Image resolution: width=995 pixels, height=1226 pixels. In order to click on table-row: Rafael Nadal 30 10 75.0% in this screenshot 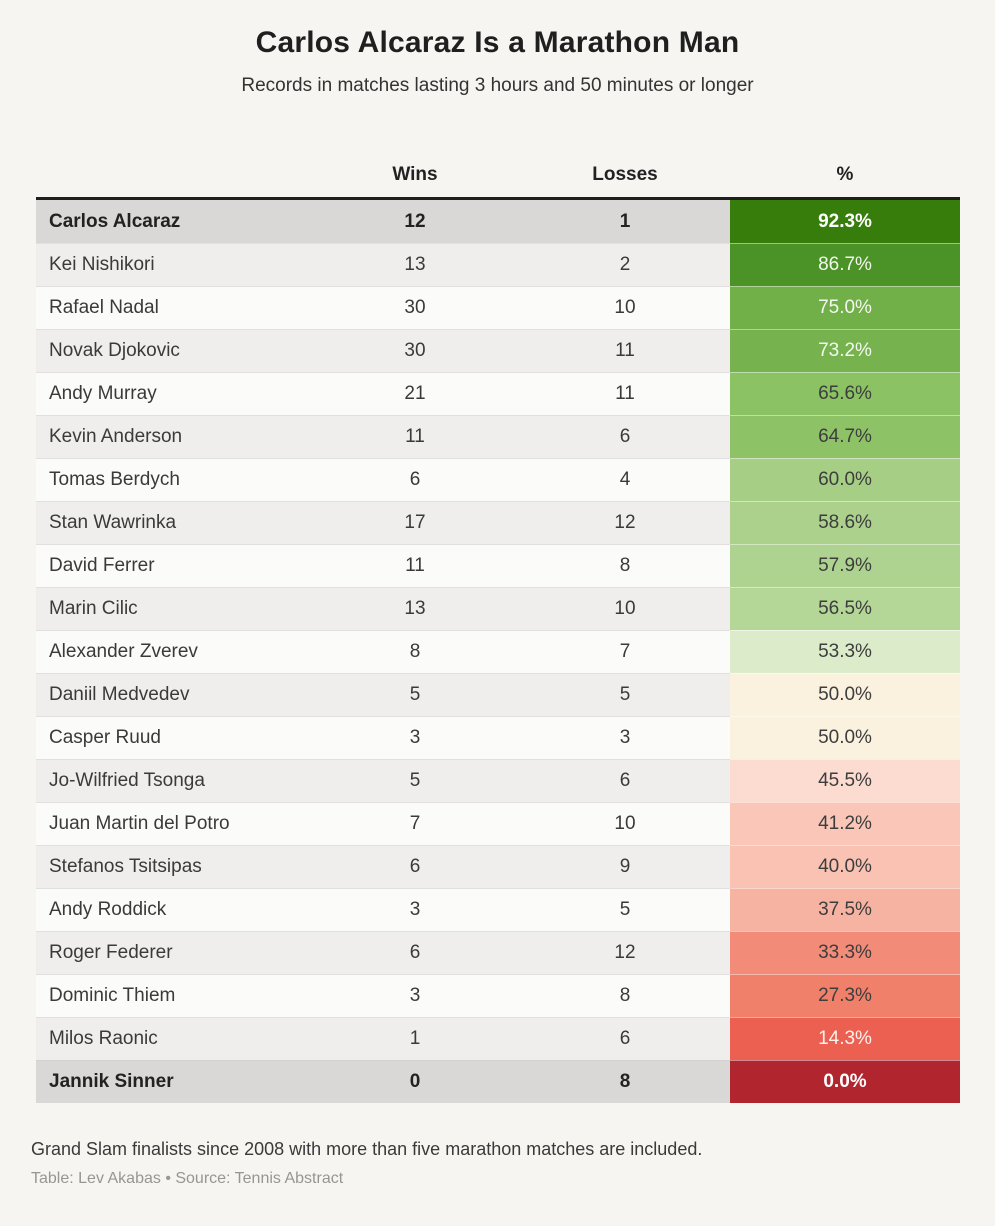, I will do `click(498, 307)`.